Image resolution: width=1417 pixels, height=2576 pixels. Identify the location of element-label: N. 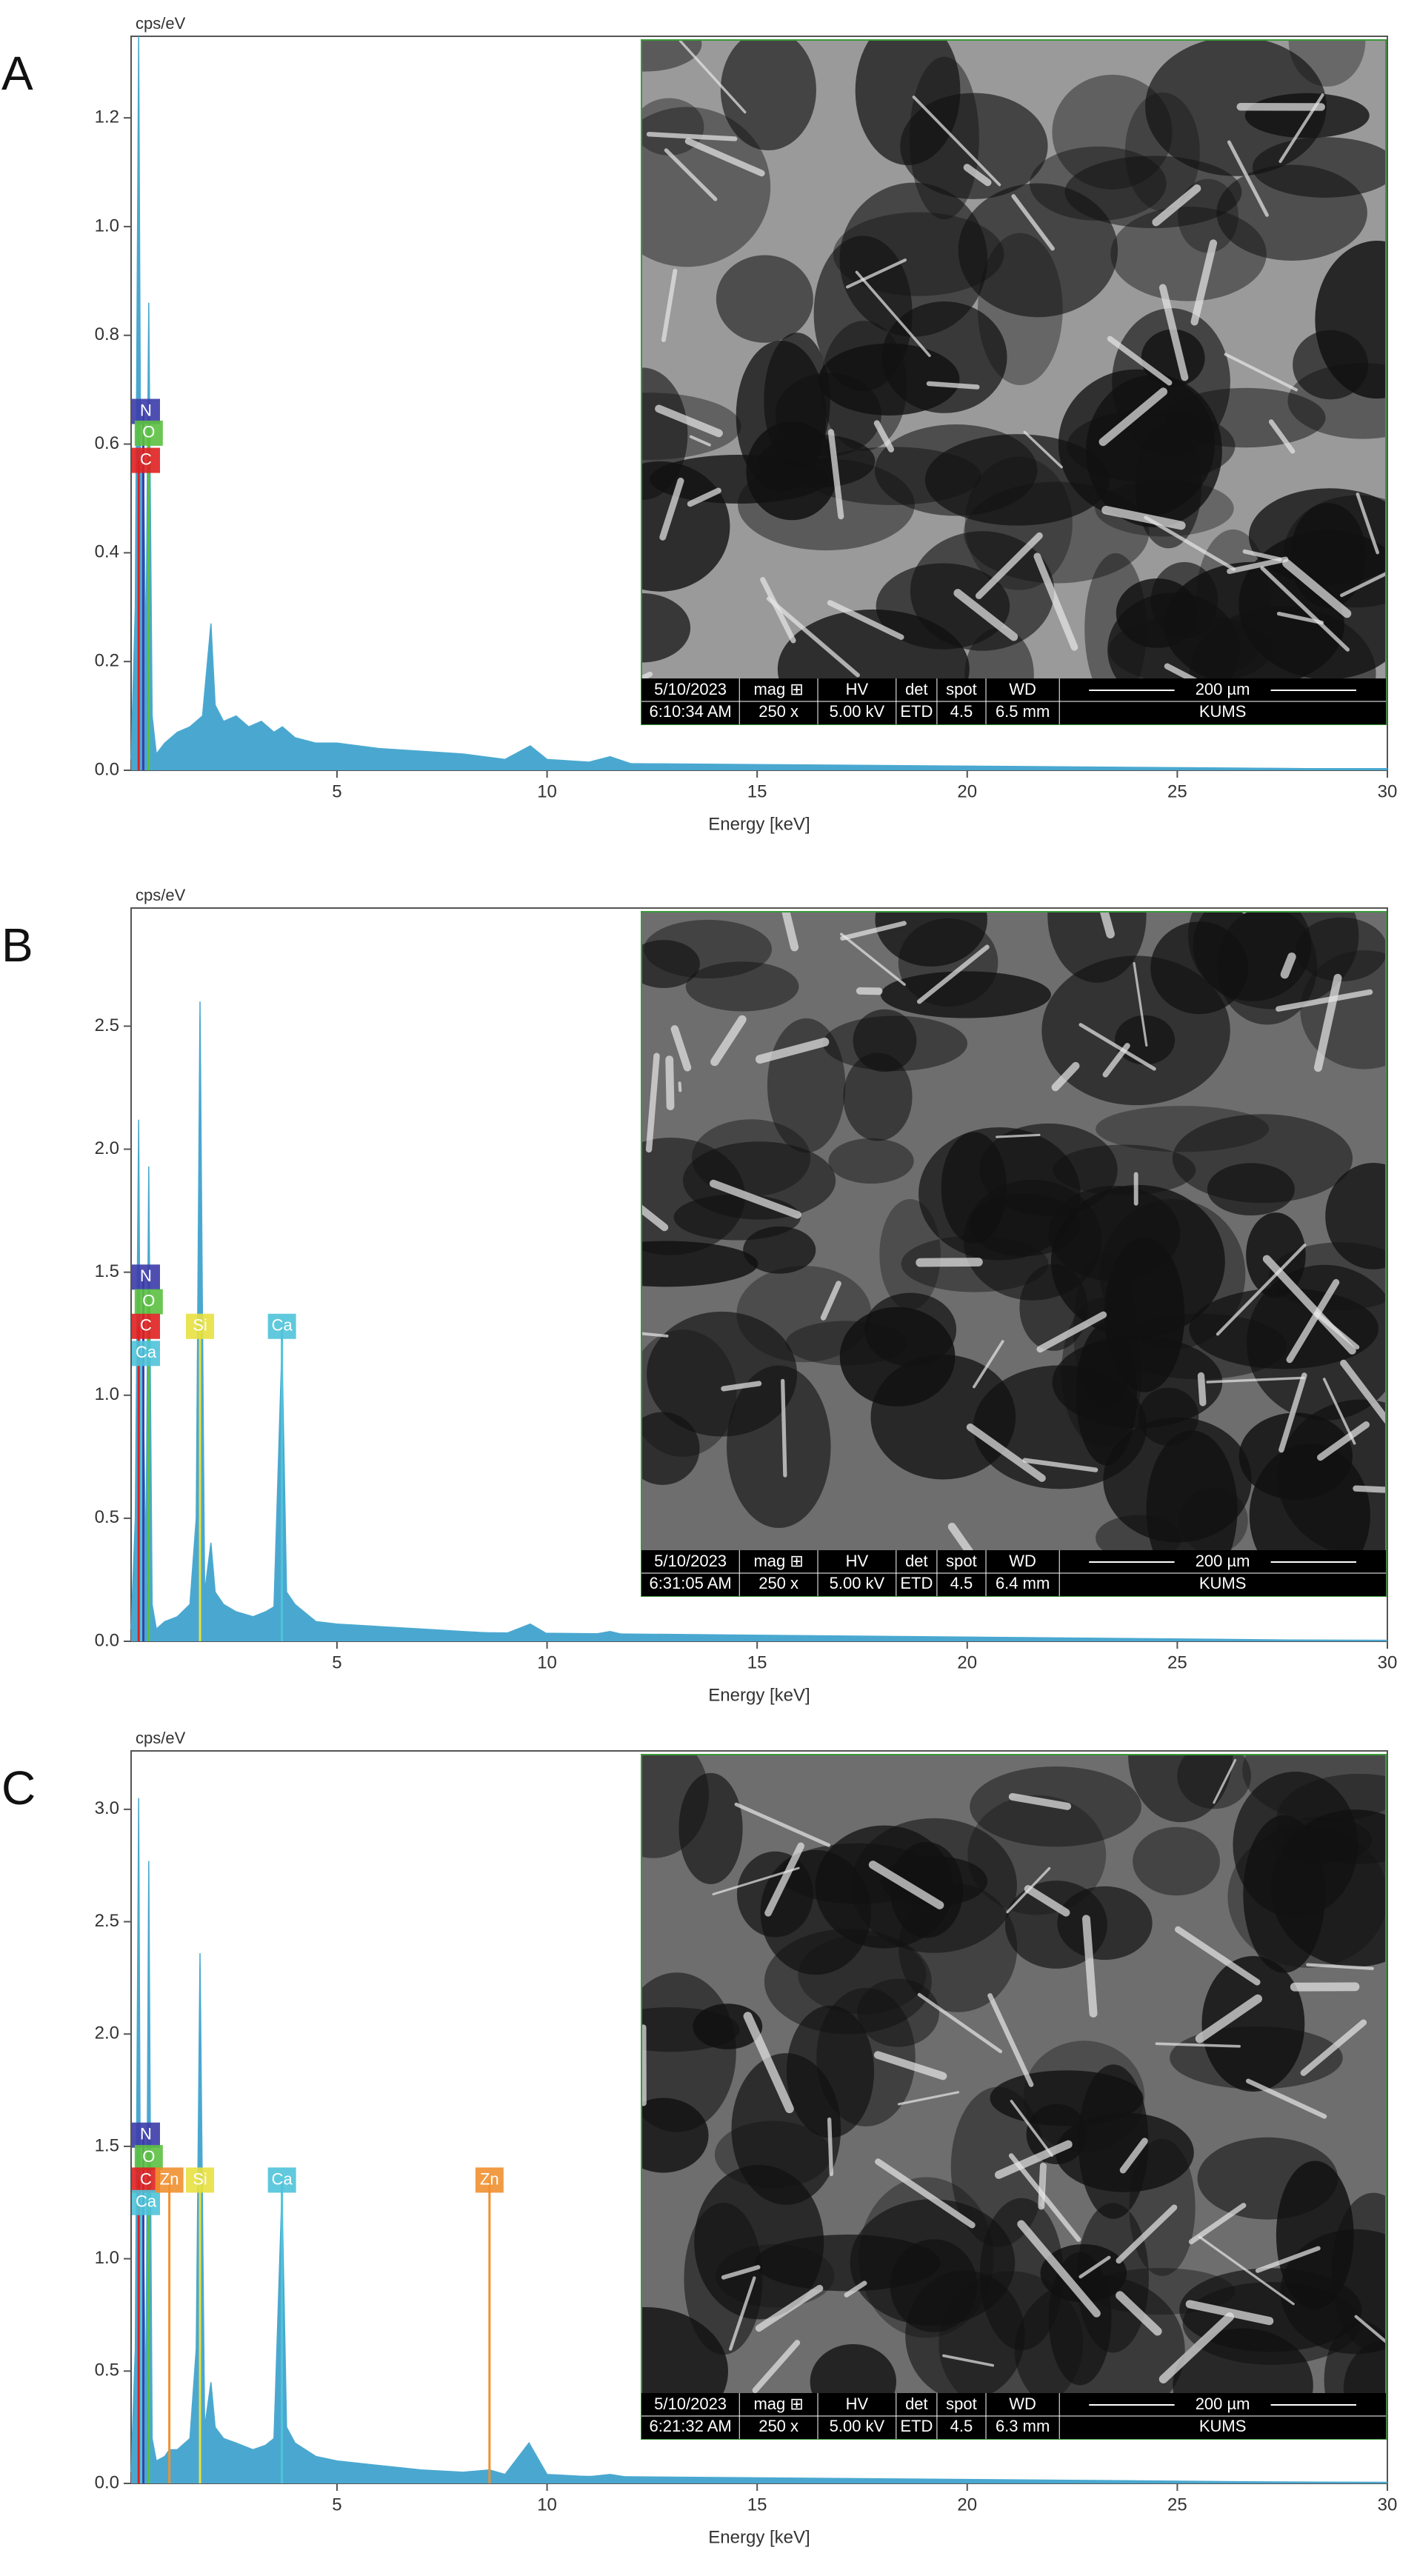
(146, 1276).